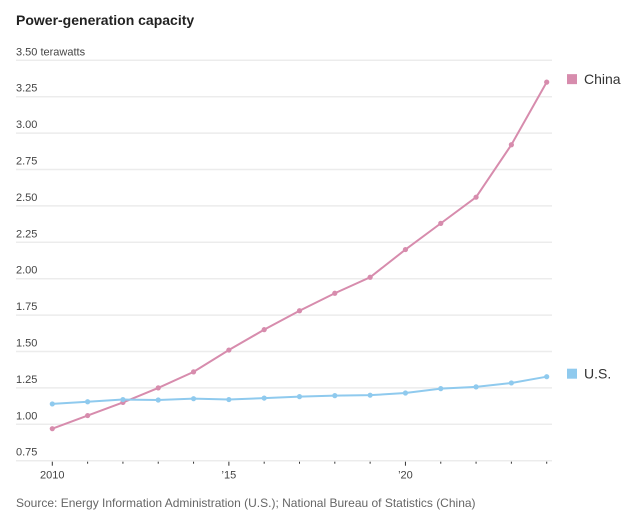  What do you see at coordinates (51, 52) in the screenshot?
I see `y-tick-label: 3.50 terawatts` at bounding box center [51, 52].